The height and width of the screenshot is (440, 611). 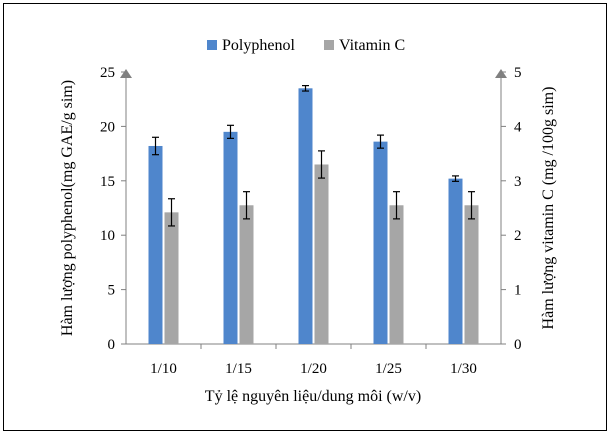 What do you see at coordinates (107, 236) in the screenshot?
I see `y-left-tick-label: 10` at bounding box center [107, 236].